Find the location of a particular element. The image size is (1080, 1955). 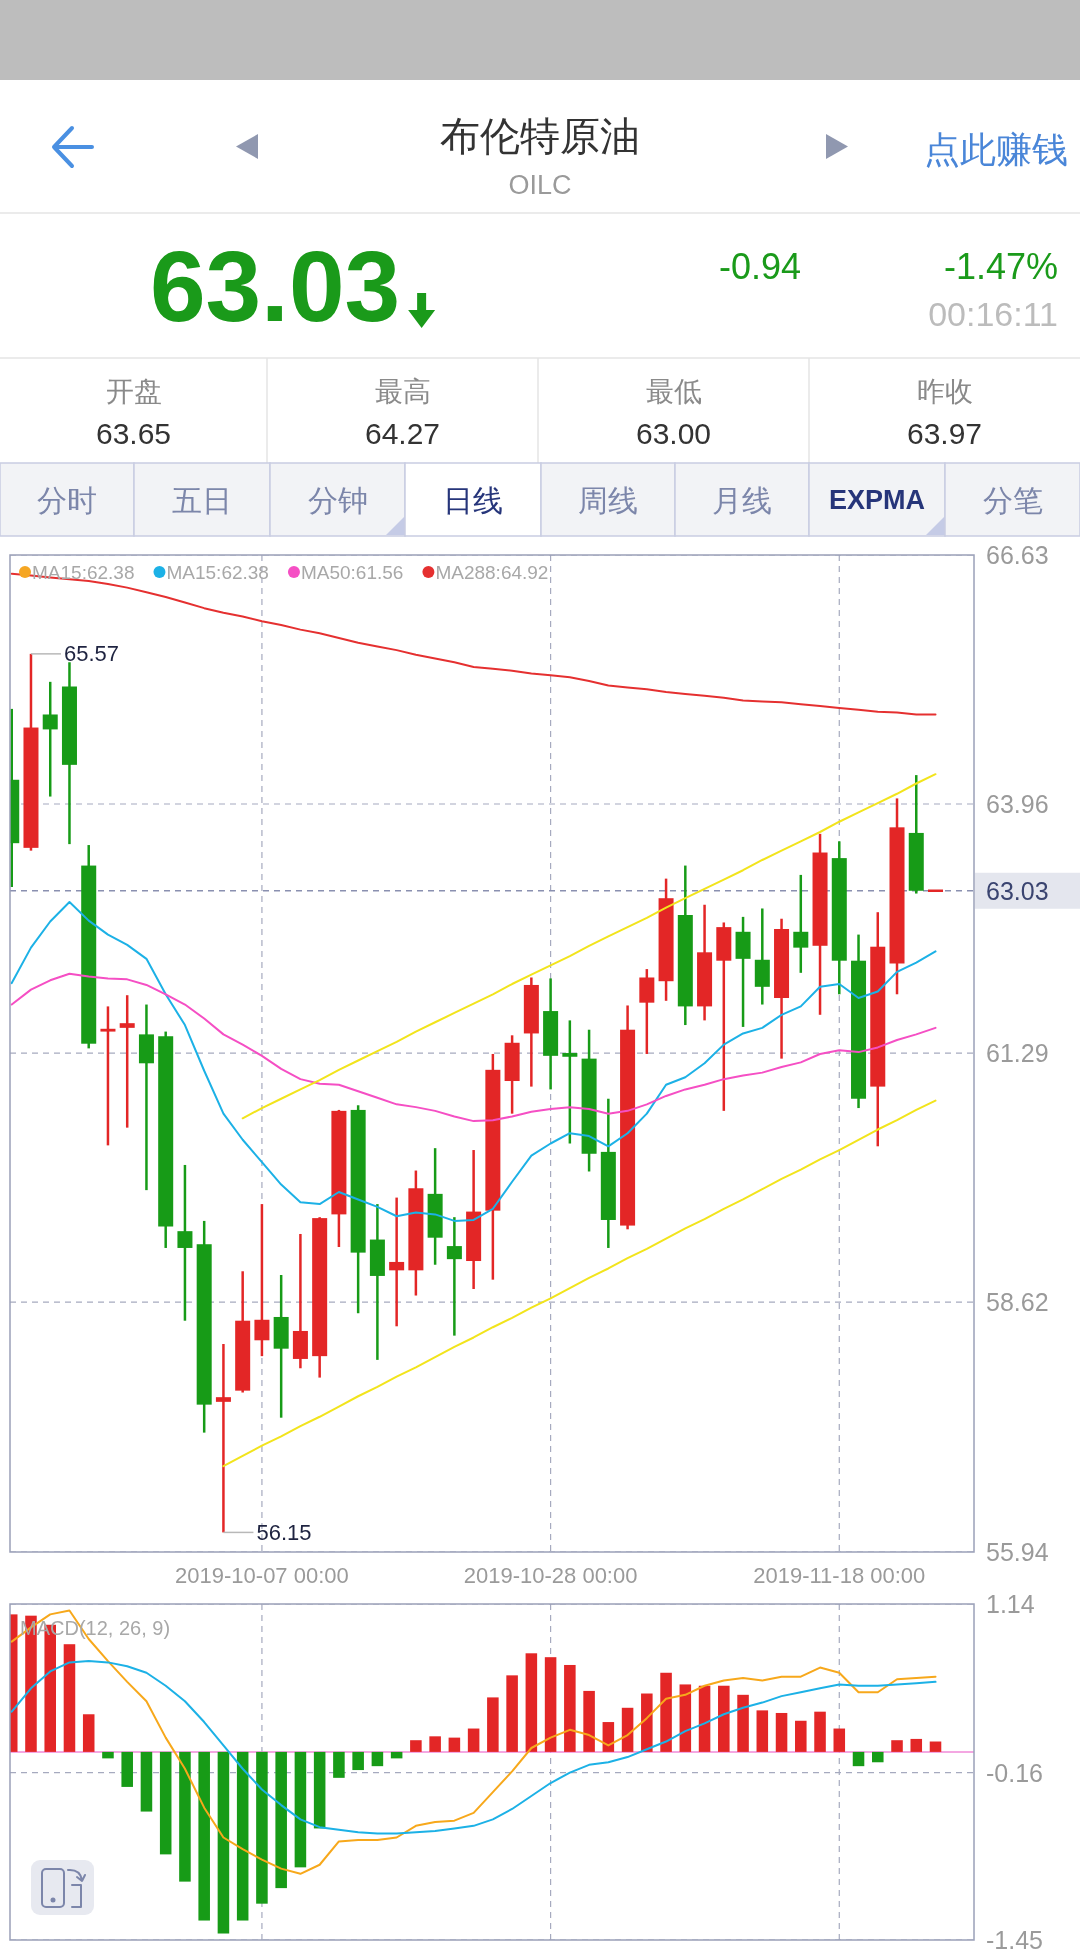

text: 日线 is located at coordinates (473, 500).